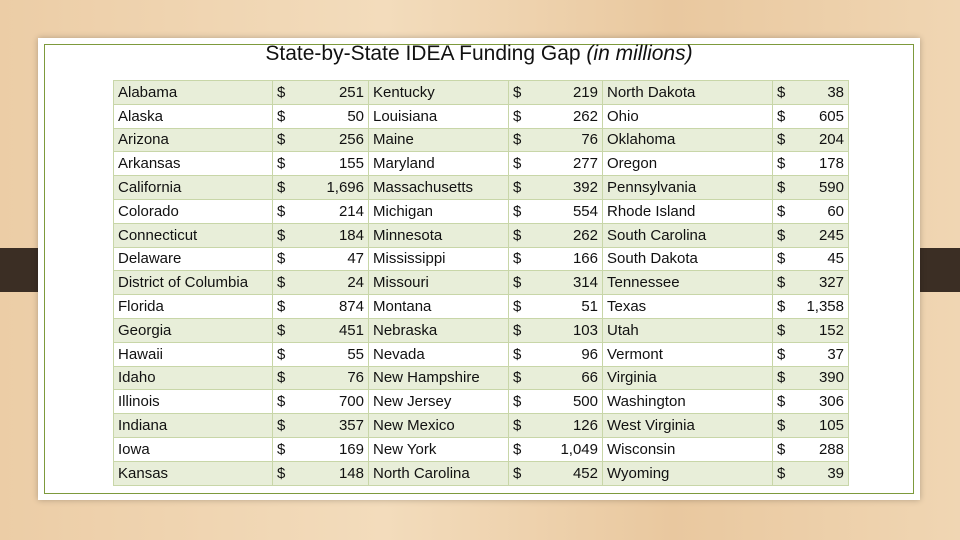  I want to click on state: Alabama, so click(193, 92).